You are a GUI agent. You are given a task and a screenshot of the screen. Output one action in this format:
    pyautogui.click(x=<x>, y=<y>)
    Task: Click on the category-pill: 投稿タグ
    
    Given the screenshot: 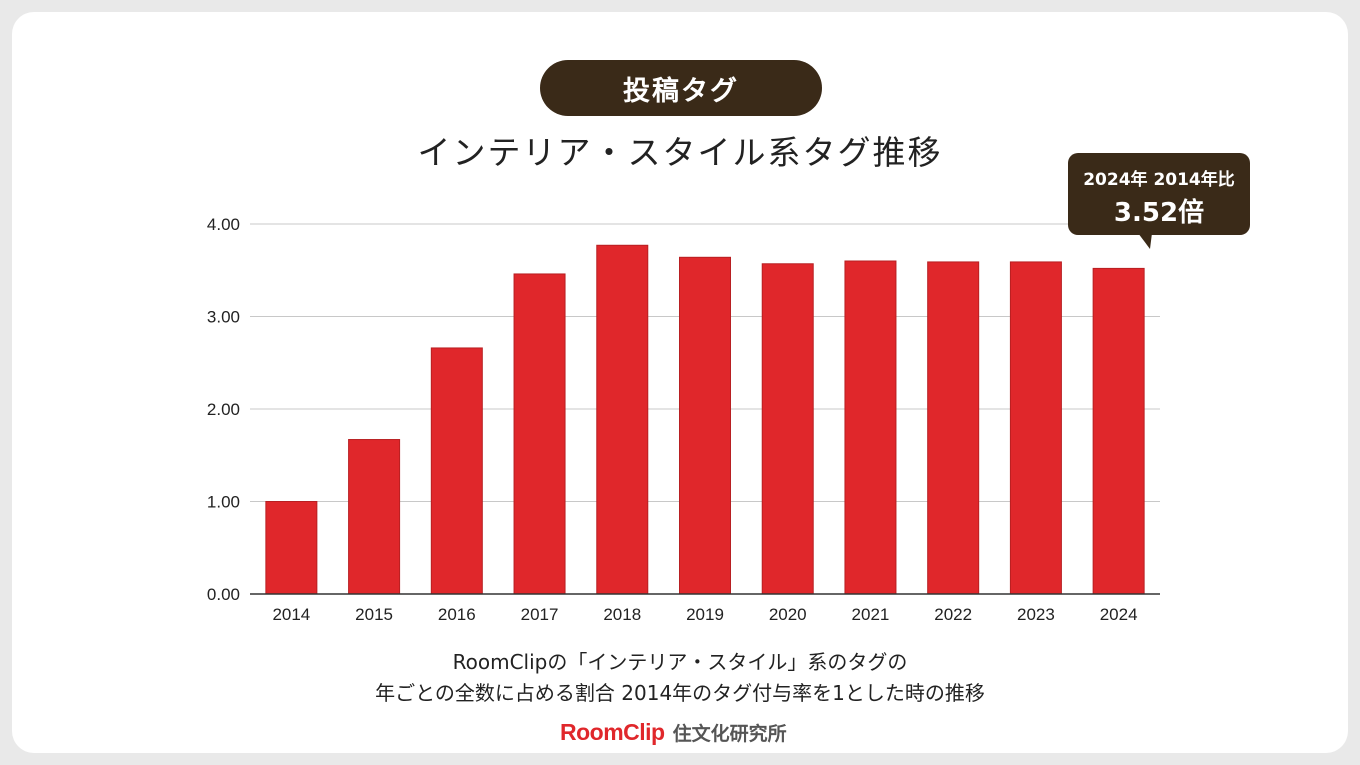 What is the action you would take?
    pyautogui.click(x=681, y=88)
    